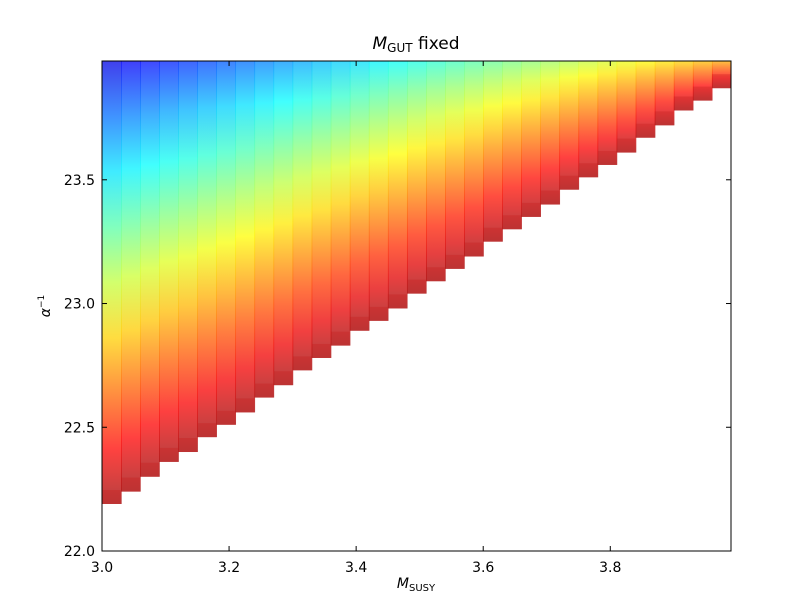 The height and width of the screenshot is (612, 812). I want to click on svg-text: MSUSY, so click(416, 585).